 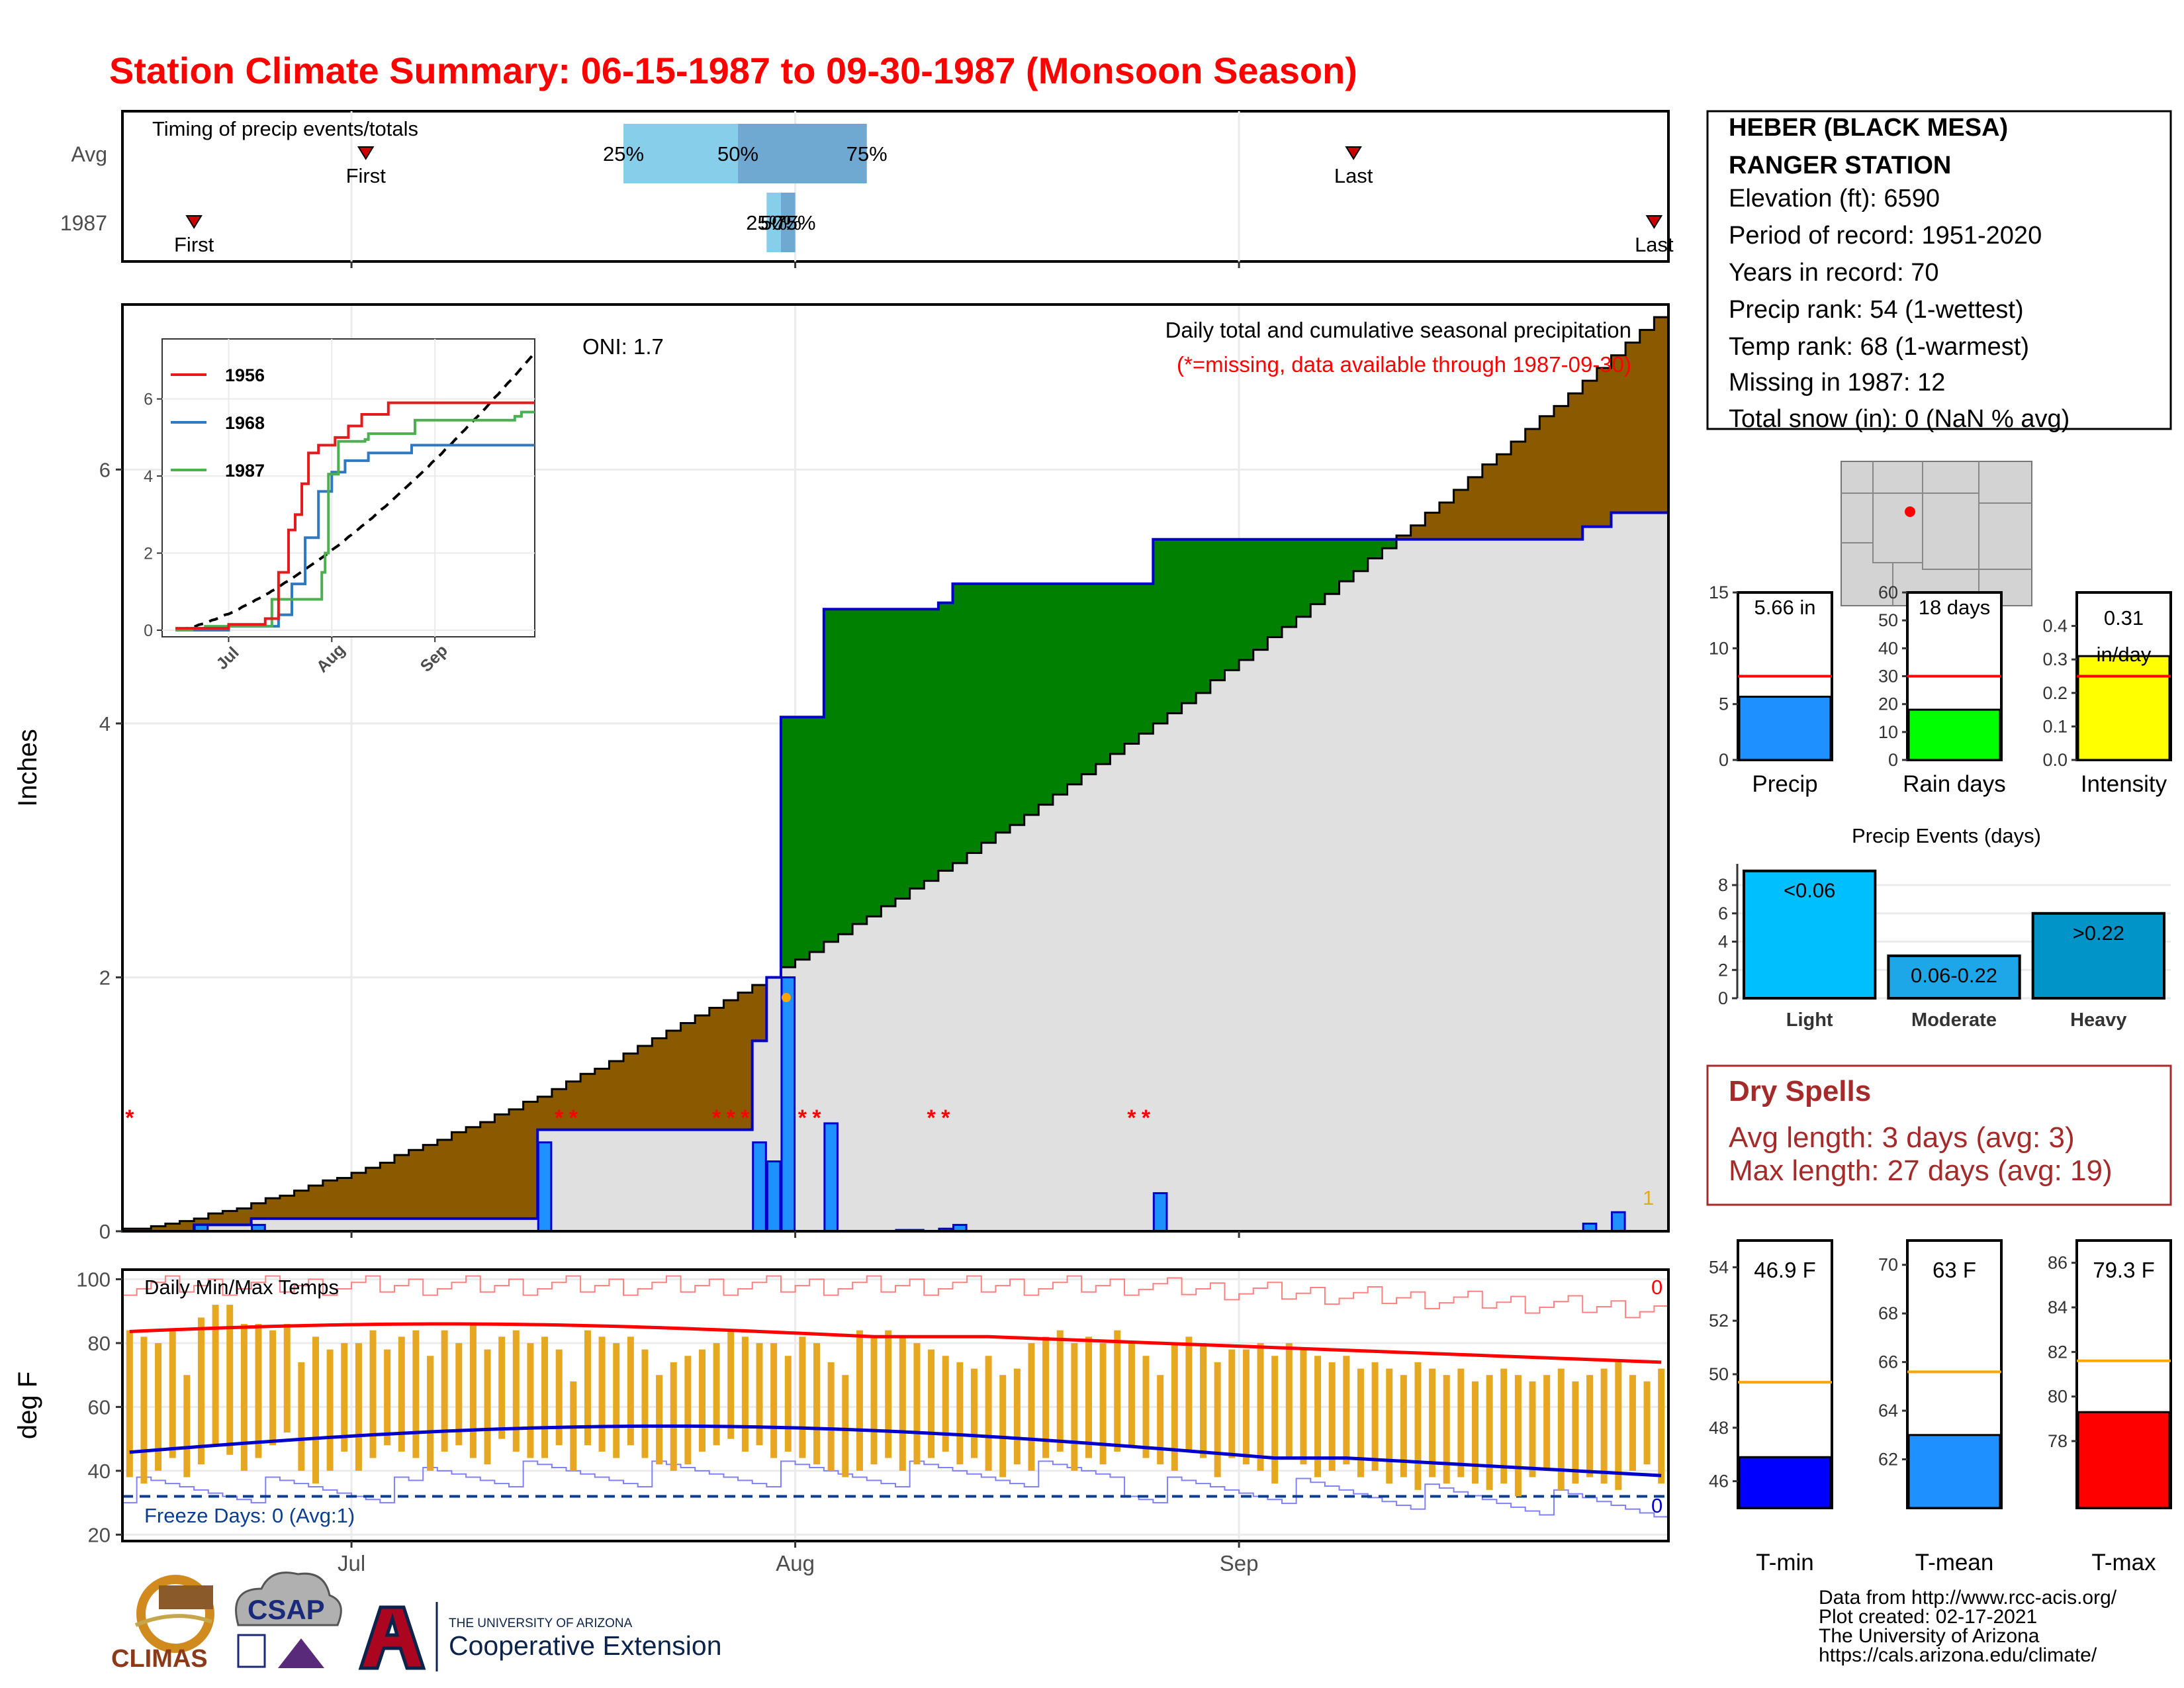 I want to click on temp-summary-ytick-label: 54, so click(x=1719, y=1267).